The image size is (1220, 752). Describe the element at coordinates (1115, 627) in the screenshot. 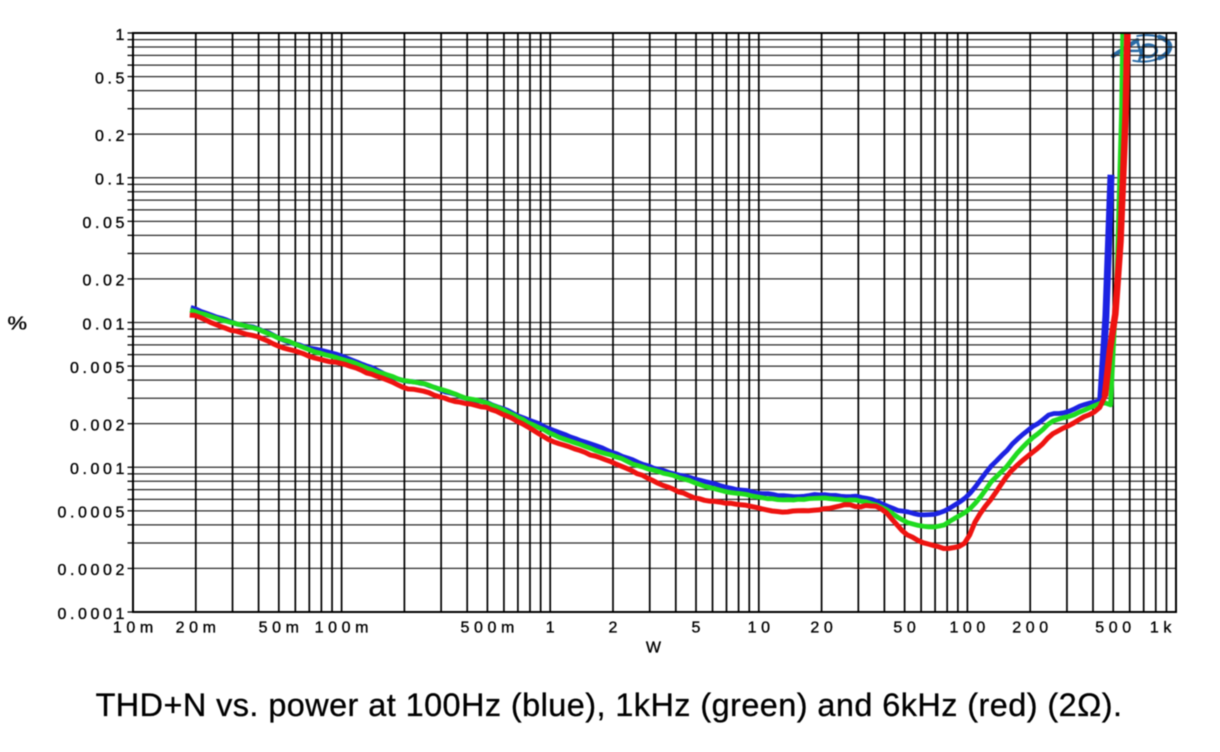

I see `svg-text: 500` at that location.